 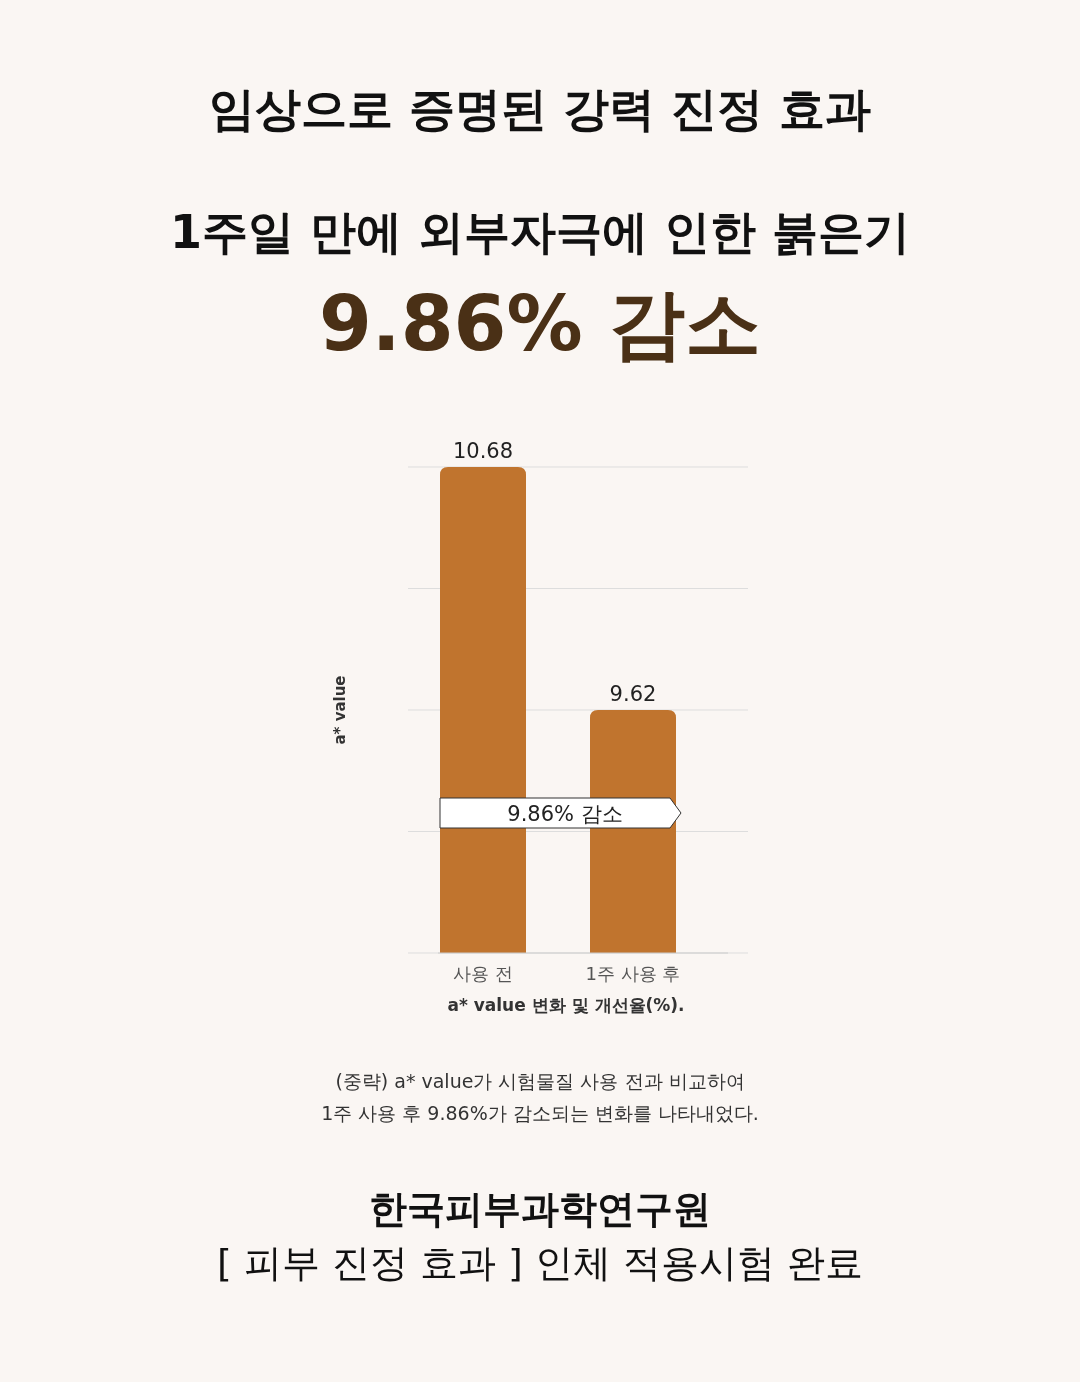 What do you see at coordinates (540, 323) in the screenshot?
I see `text: 9.86% 감소` at bounding box center [540, 323].